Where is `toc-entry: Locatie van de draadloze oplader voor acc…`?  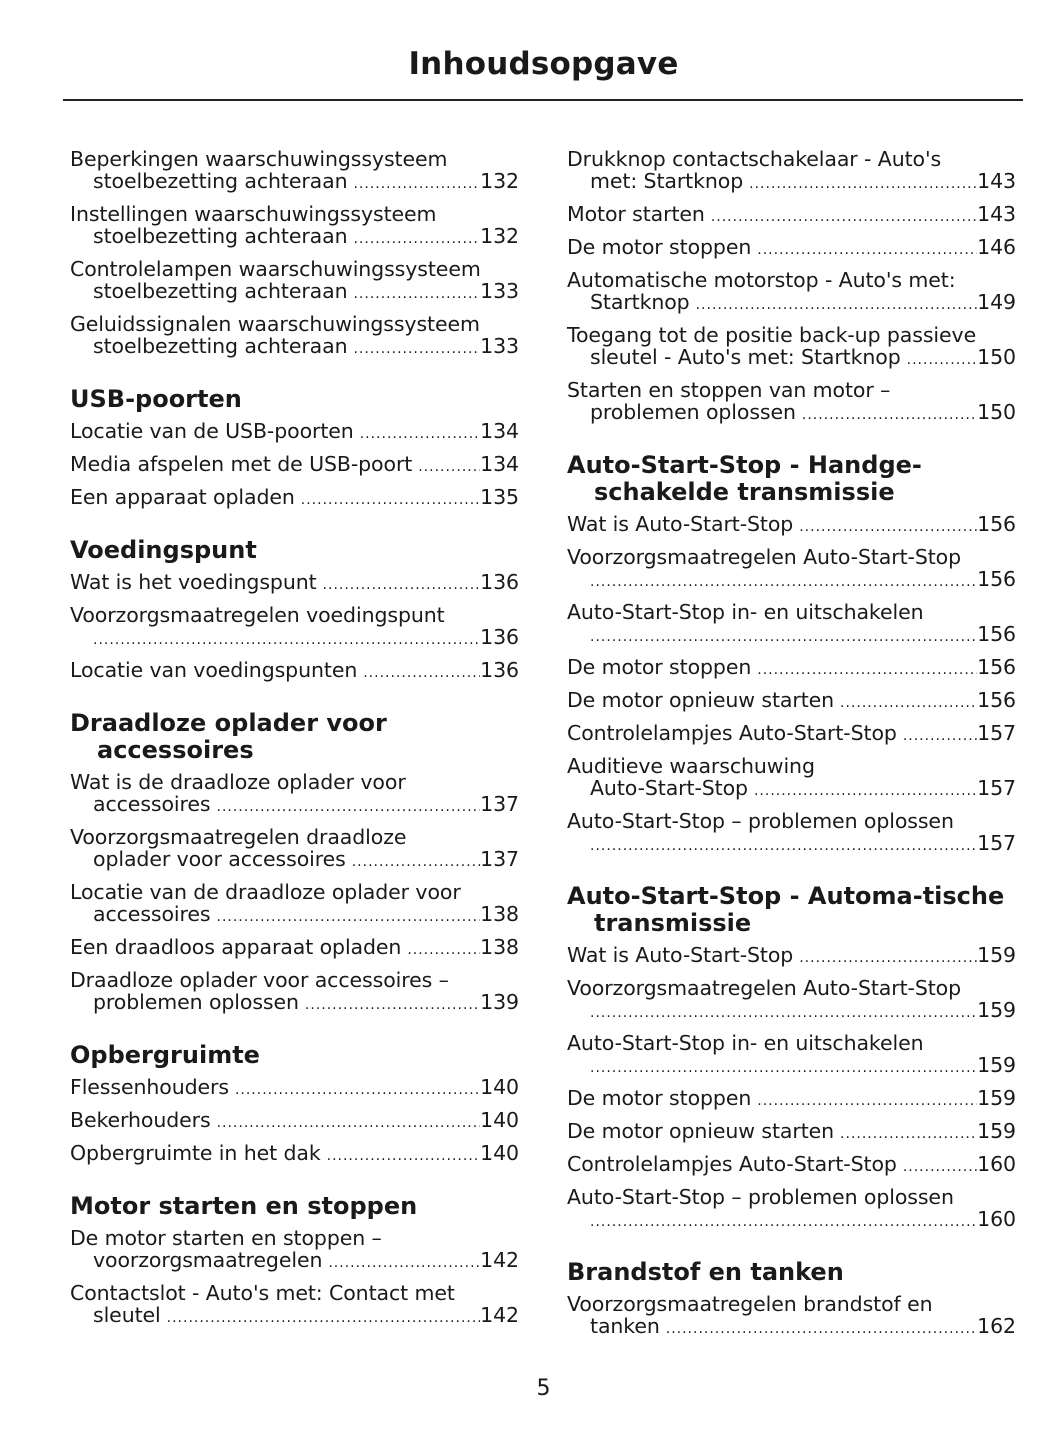
toc-entry: Locatie van de draadloze oplader voor acc… is located at coordinates (294, 904).